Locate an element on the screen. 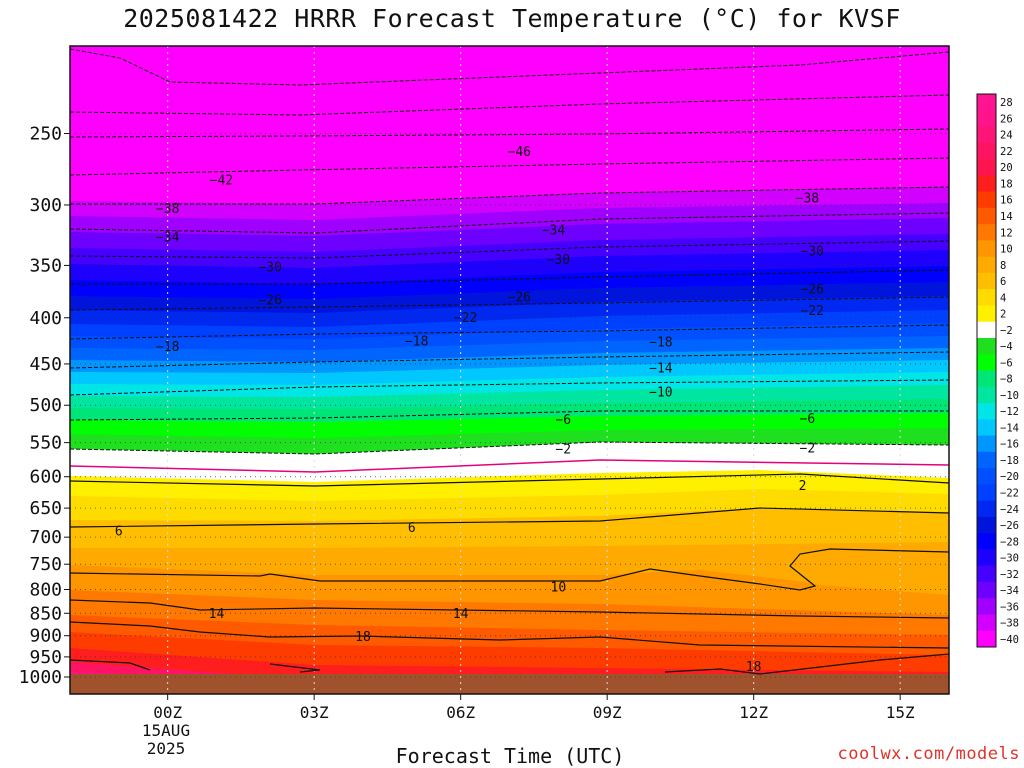 This screenshot has height=768, width=1024. x-tick-label: 09Z is located at coordinates (607, 712).